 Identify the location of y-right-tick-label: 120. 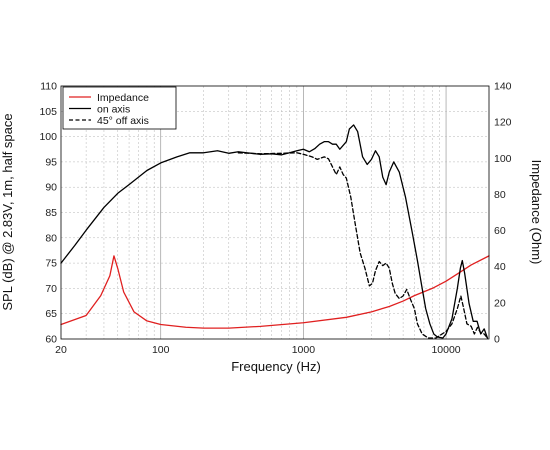
(503, 123).